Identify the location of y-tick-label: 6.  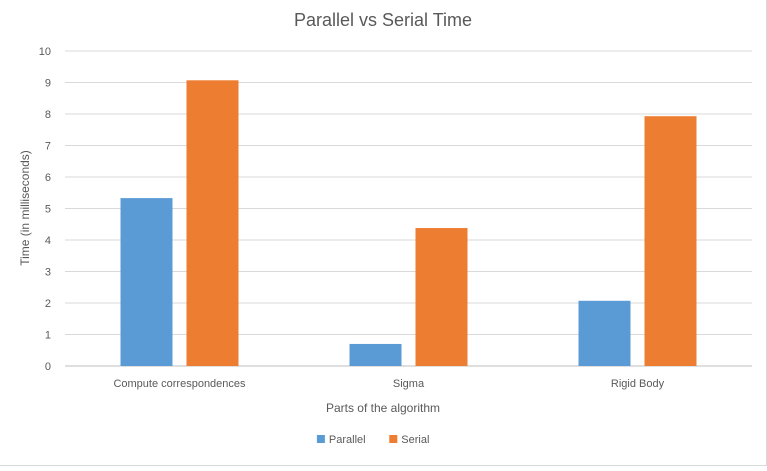
(48, 178).